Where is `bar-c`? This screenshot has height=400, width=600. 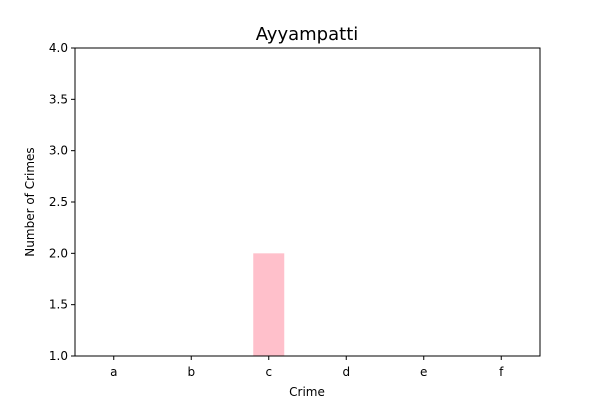
bar-c is located at coordinates (269, 304).